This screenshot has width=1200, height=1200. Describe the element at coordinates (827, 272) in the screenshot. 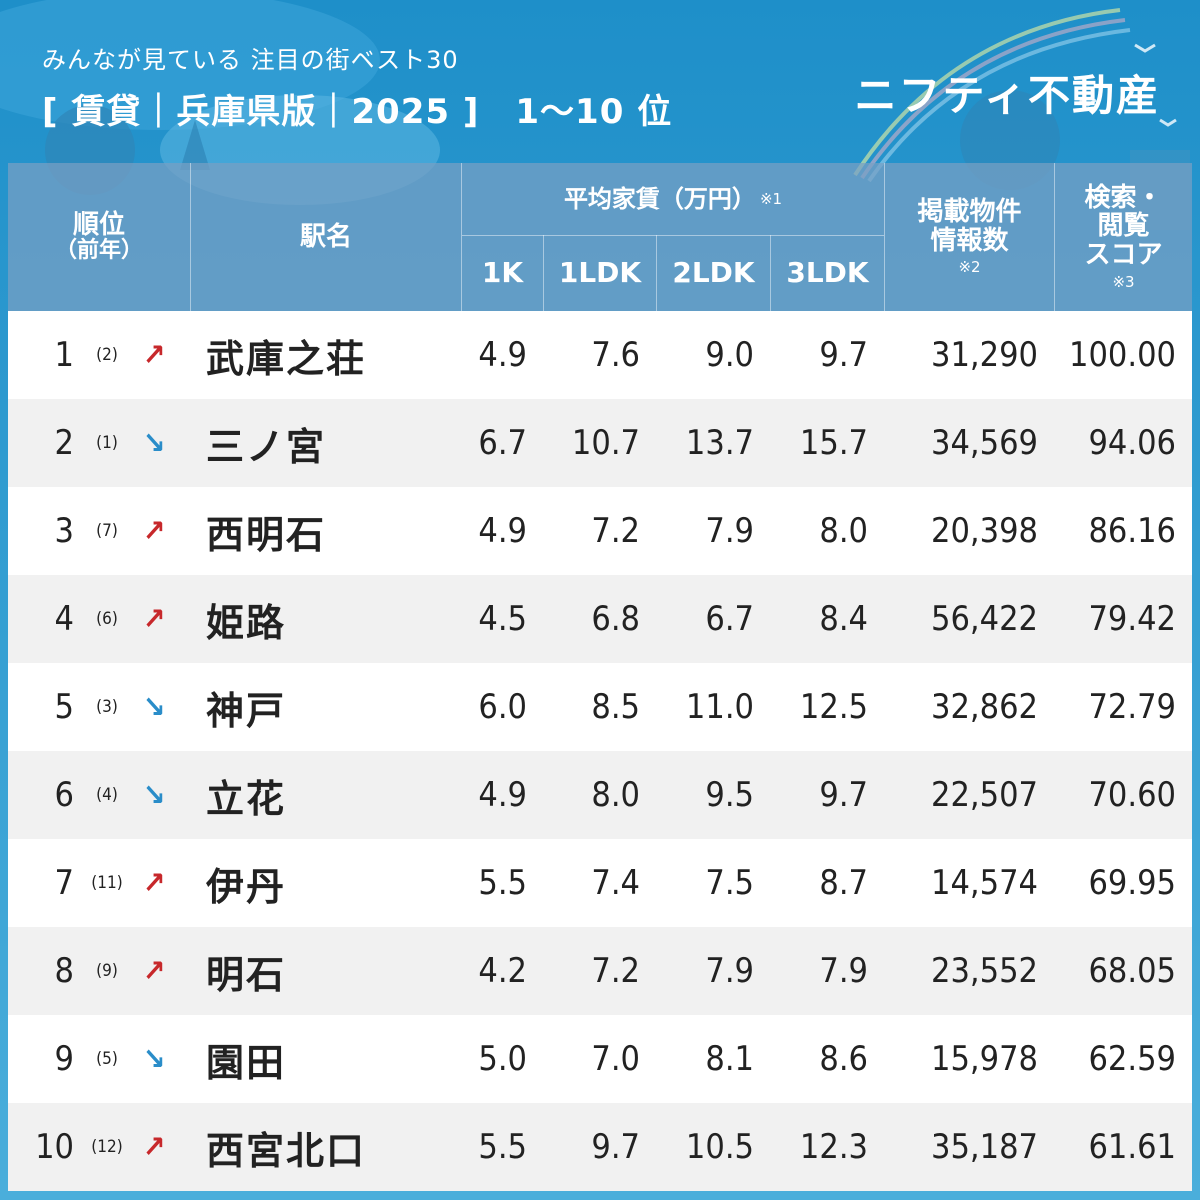

I see `col-3ldk-header: 3LDK` at that location.